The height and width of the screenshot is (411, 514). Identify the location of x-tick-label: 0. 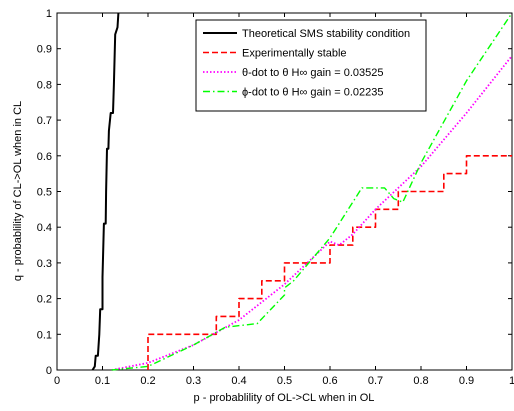
(57, 381).